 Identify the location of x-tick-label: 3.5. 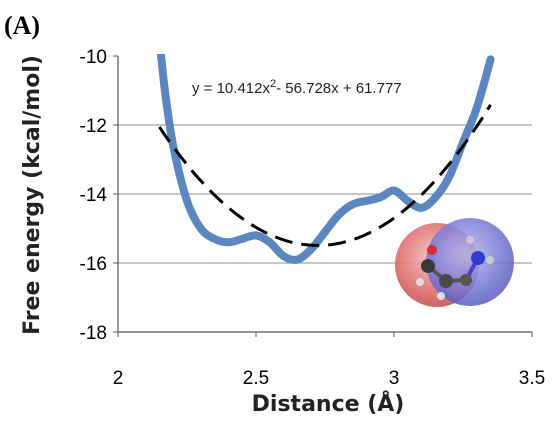
(532, 378).